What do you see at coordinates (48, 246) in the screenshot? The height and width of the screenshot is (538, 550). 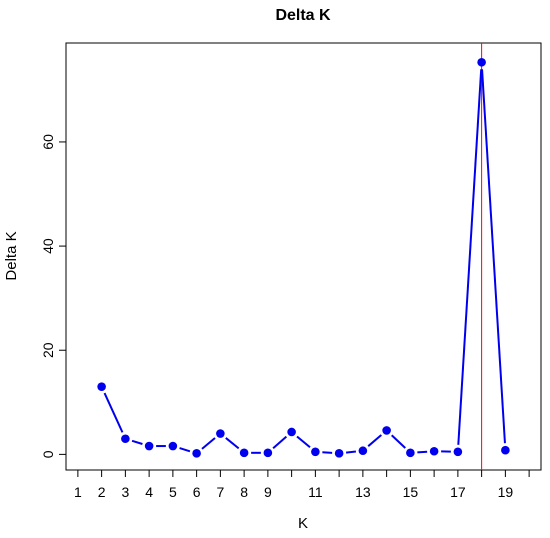 I see `y-tick-label: 40` at bounding box center [48, 246].